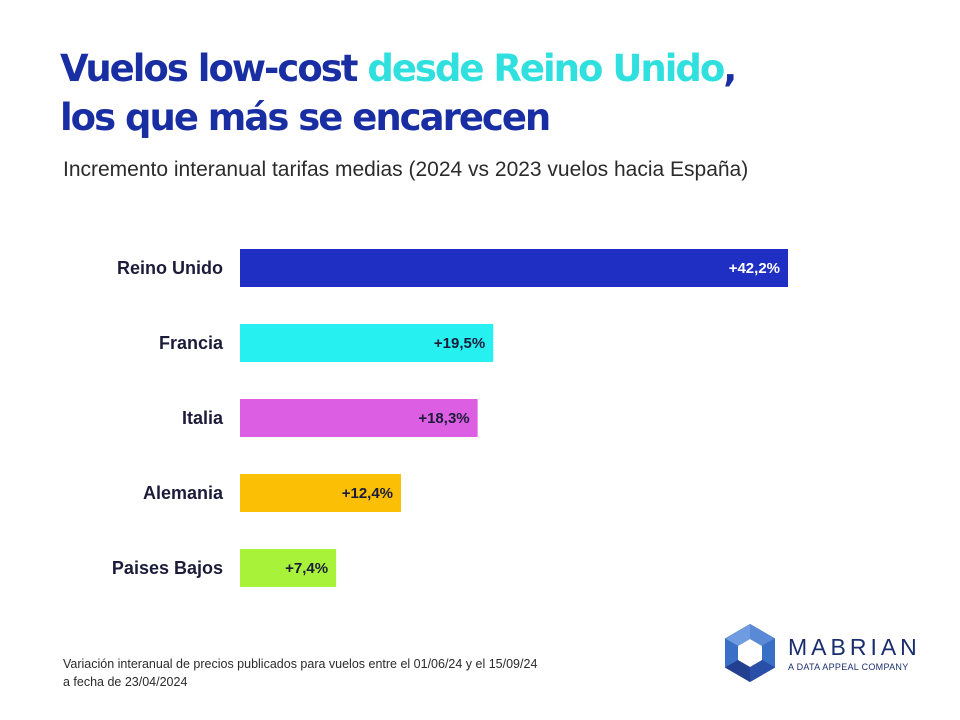  Describe the element at coordinates (848, 667) in the screenshot. I see `logo-tagline: A DATA APPEAL COMPANY` at that location.